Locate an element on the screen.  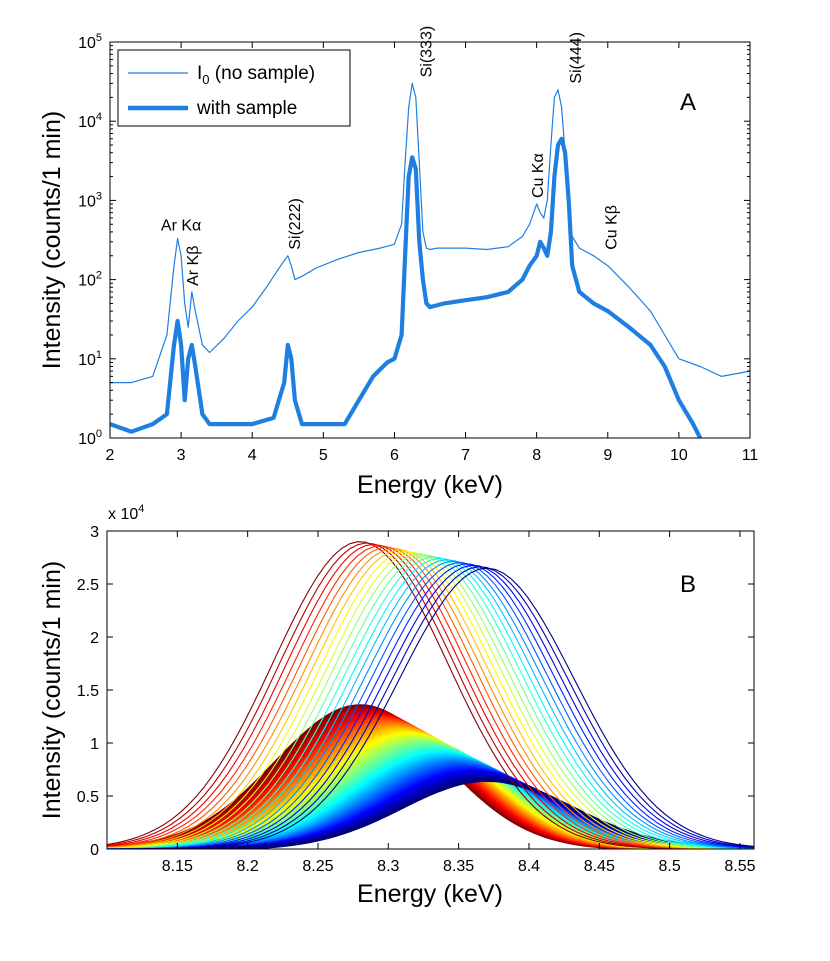
annotation-label: Si(222) is located at coordinates (295, 224).